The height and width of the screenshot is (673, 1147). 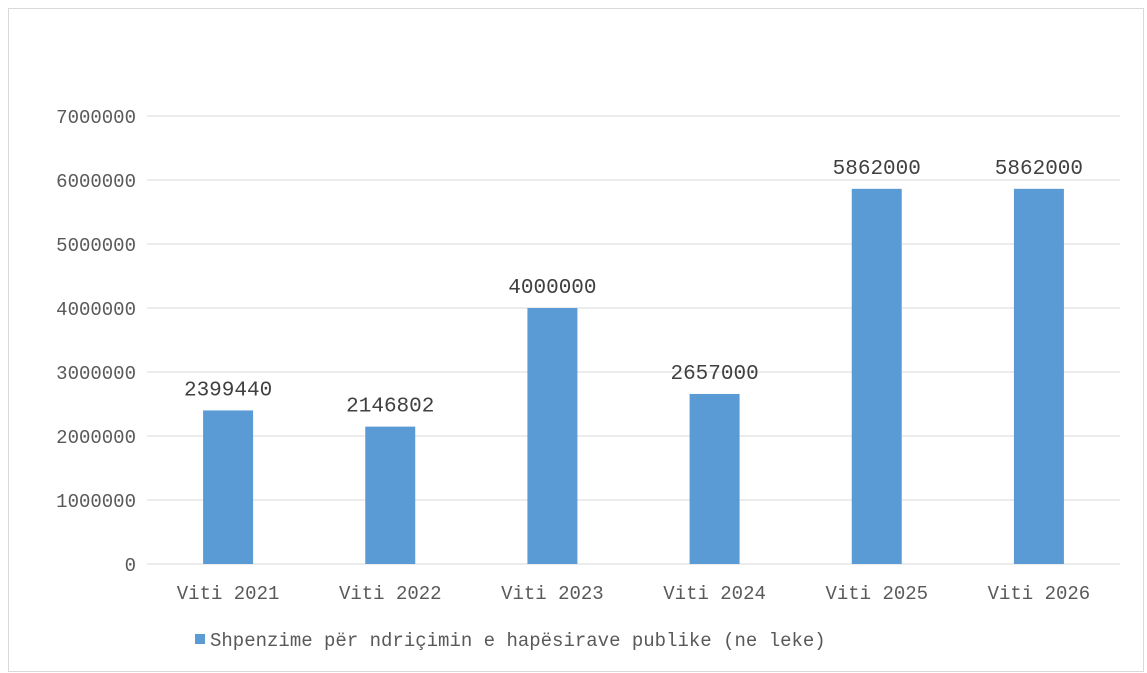 What do you see at coordinates (714, 374) in the screenshot?
I see `data-label: 2657000` at bounding box center [714, 374].